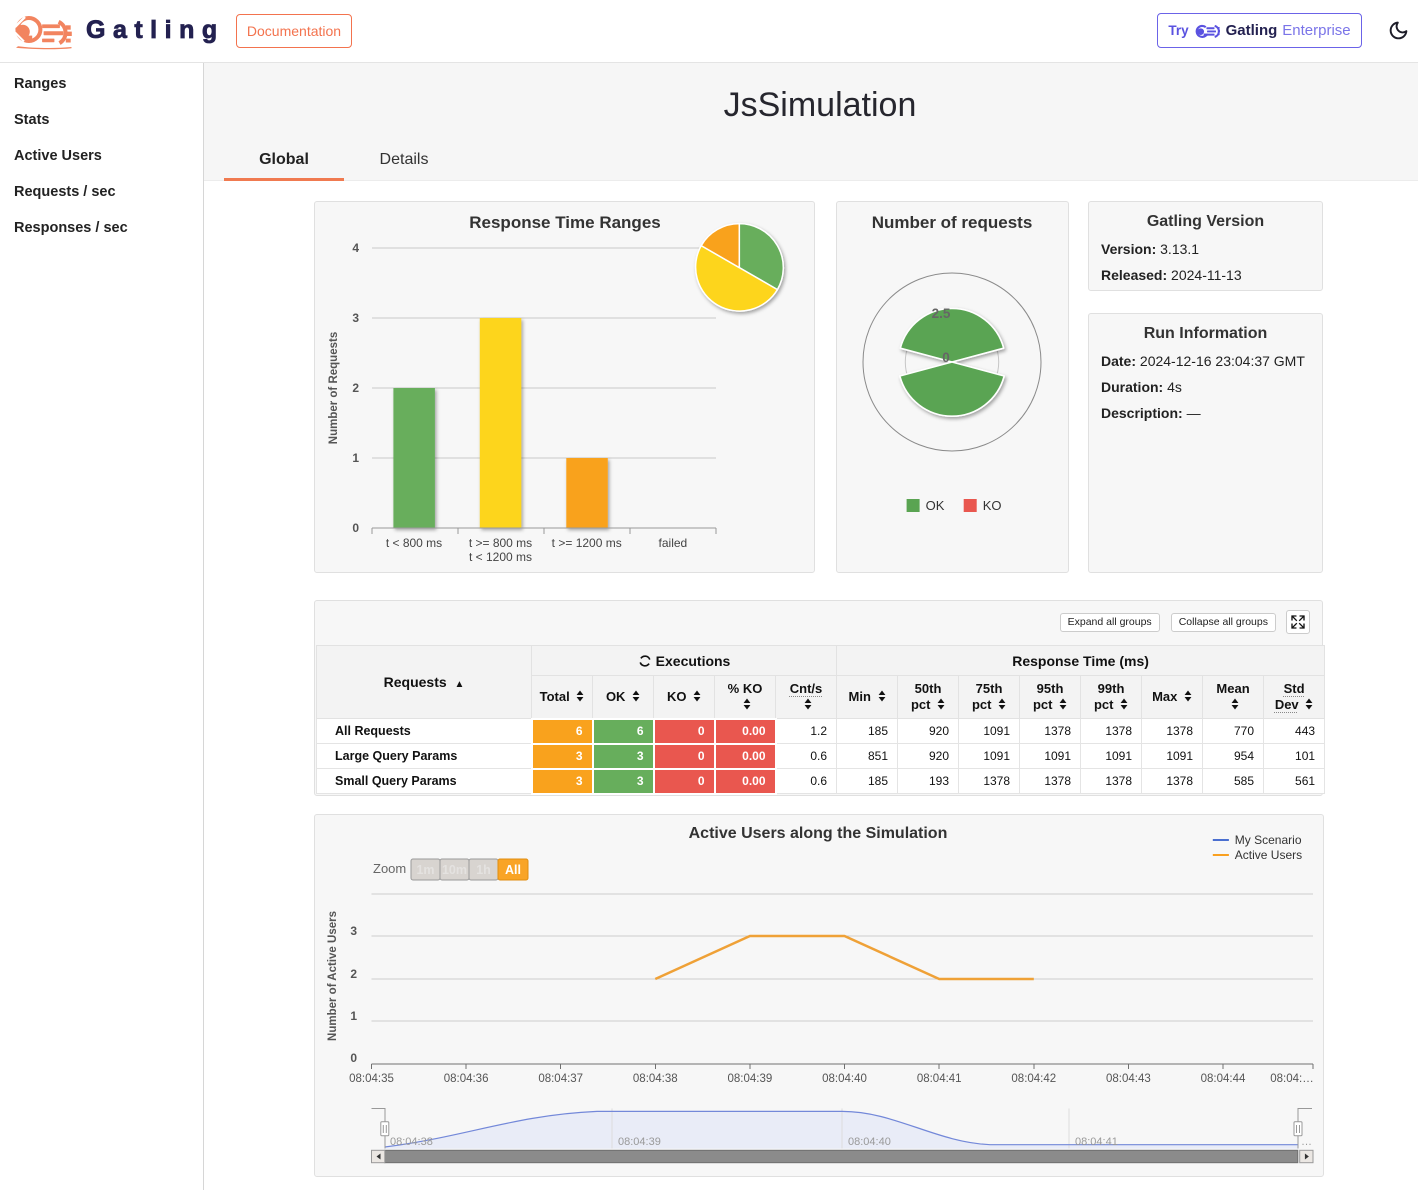  I want to click on svg-text: My Scenario, so click(1268, 840).